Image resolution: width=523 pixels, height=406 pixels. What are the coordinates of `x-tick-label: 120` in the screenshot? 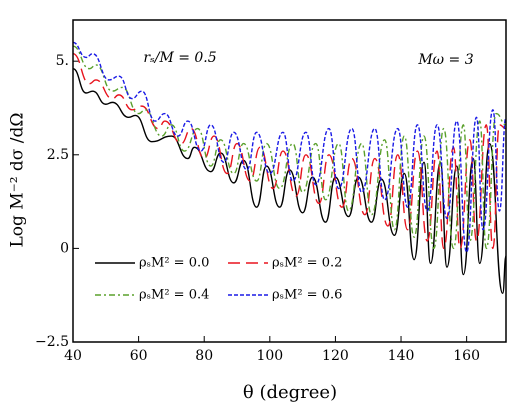 It's located at (335, 356).